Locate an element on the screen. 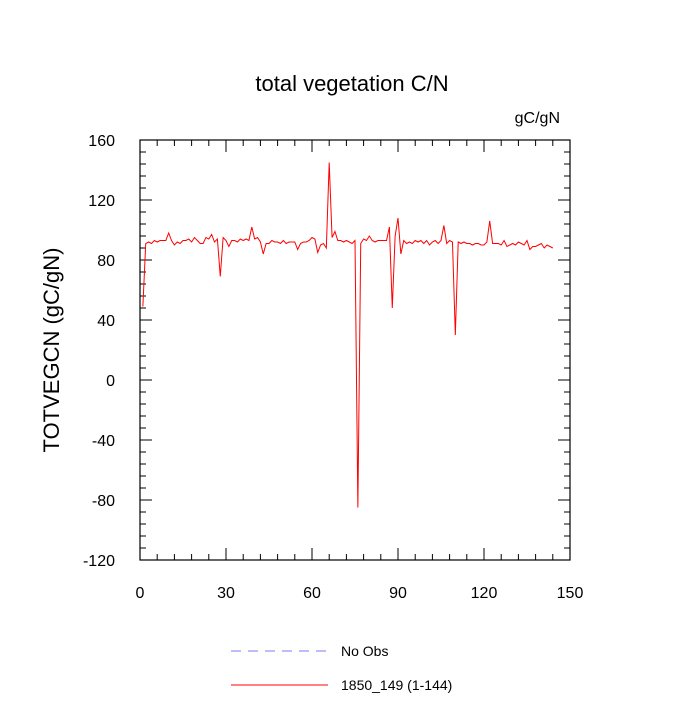 This screenshot has width=700, height=705. x-tick-label: 120 is located at coordinates (484, 593).